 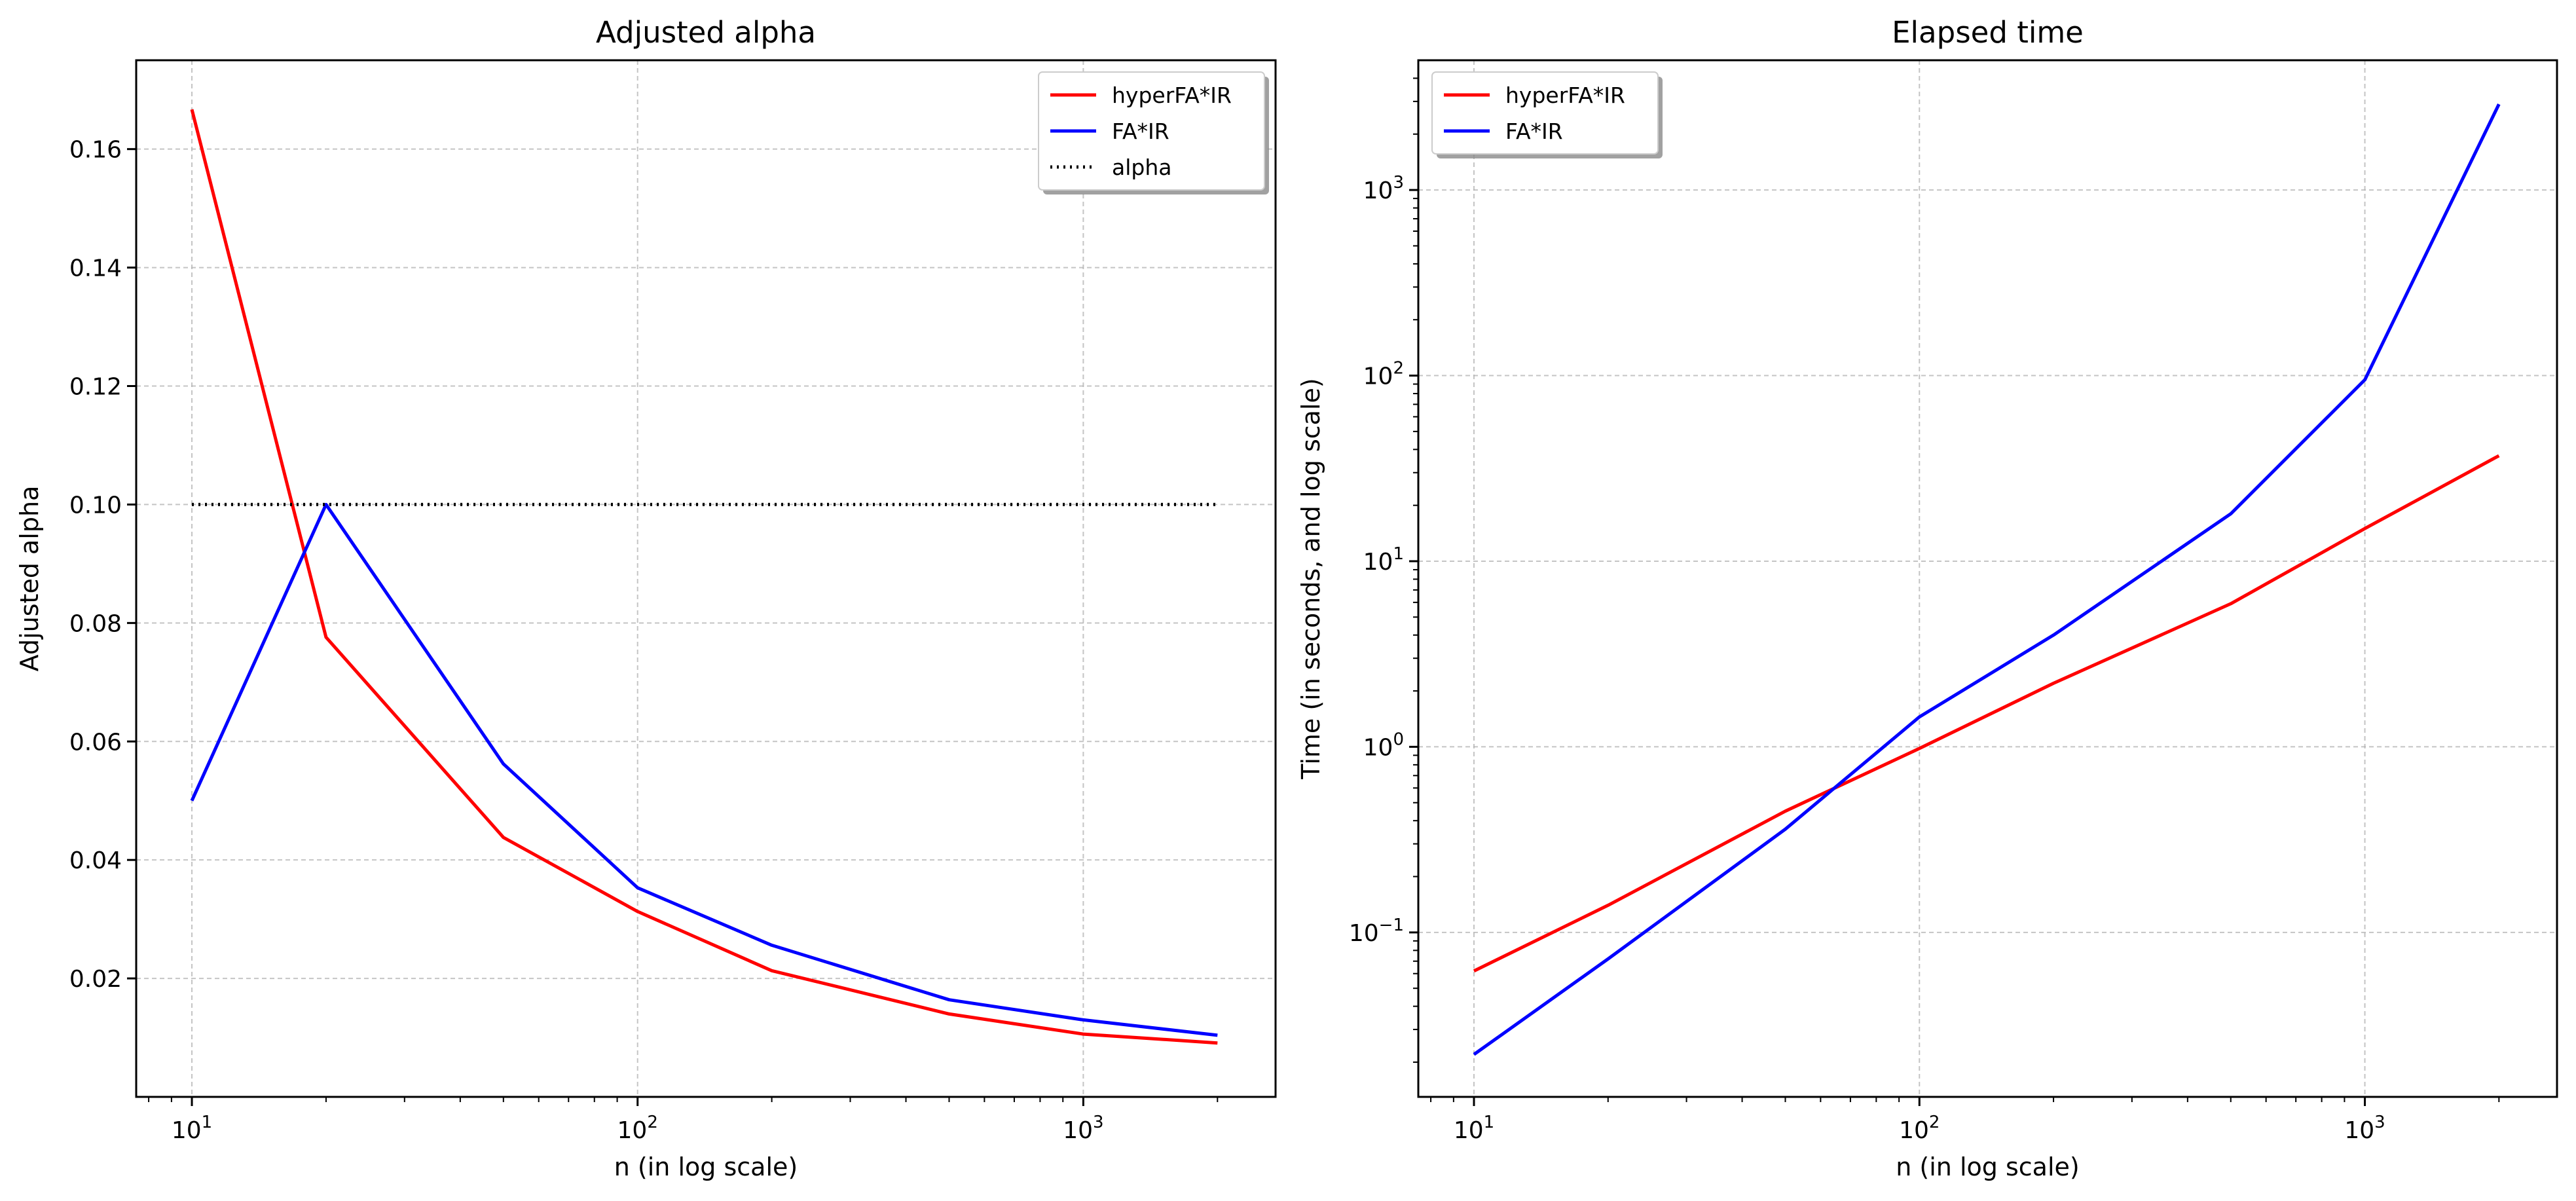 I want to click on chart-title: Adjusted alpha, so click(x=706, y=32).